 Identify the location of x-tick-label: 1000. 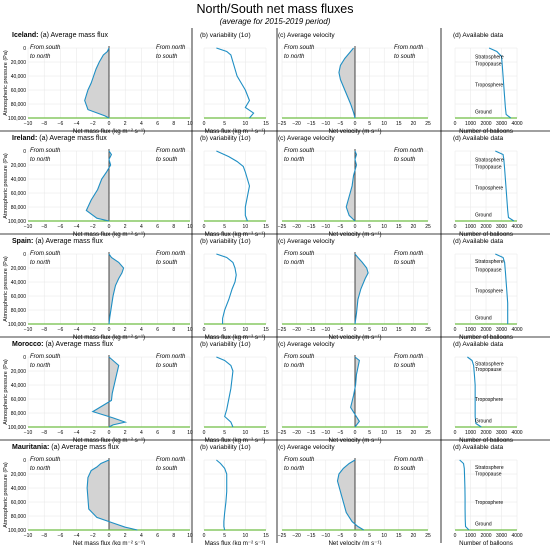
(470, 330).